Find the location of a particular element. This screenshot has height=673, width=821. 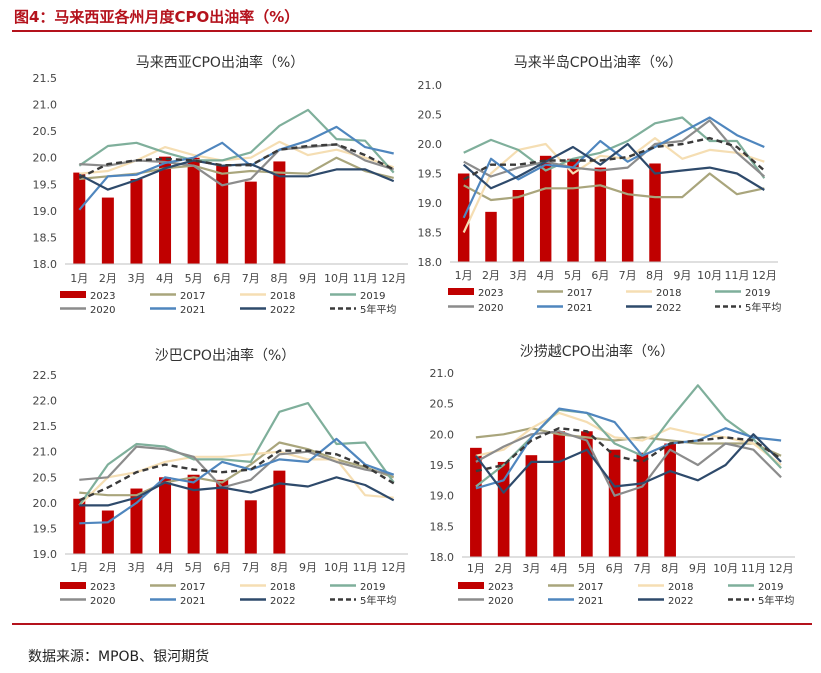

x-tick-label: 2月 is located at coordinates (108, 278).